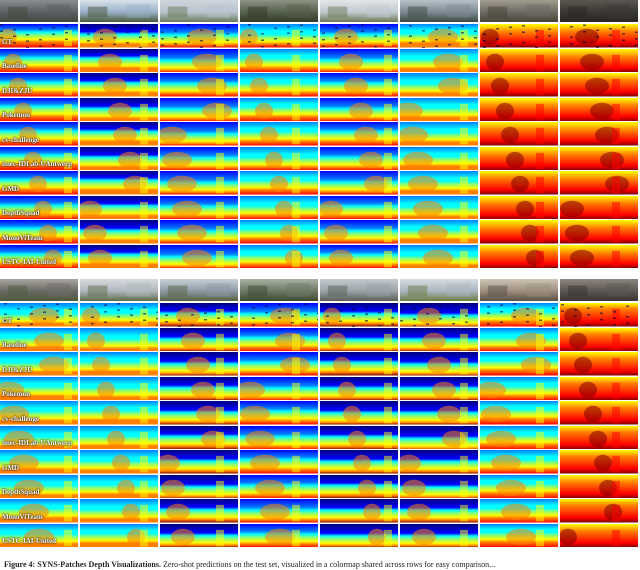 Image resolution: width=640 pixels, height=570 pixels. I want to click on scene-image-fence-path, so click(119, 11).